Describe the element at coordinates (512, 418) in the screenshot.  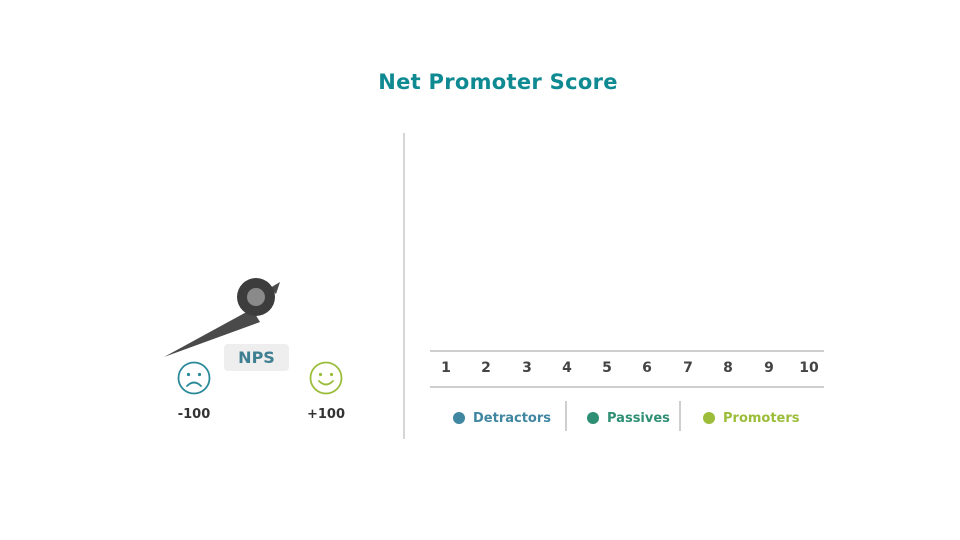
I see `legend-label: Detractors` at that location.